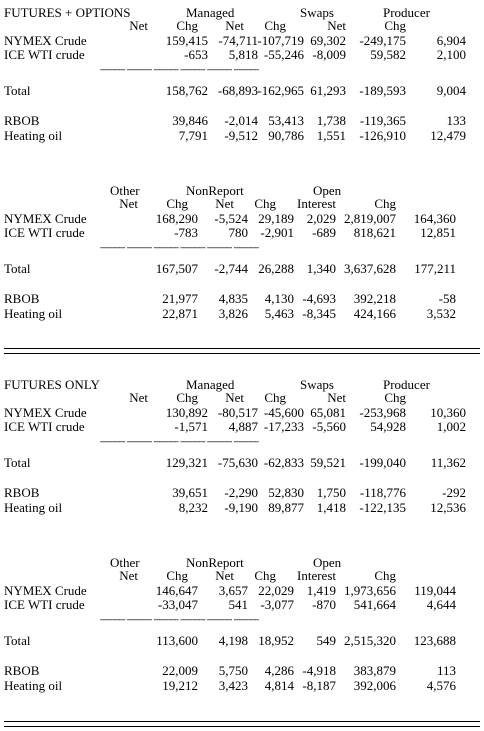  Describe the element at coordinates (286, 507) in the screenshot. I see `cell-value: 89,877` at that location.